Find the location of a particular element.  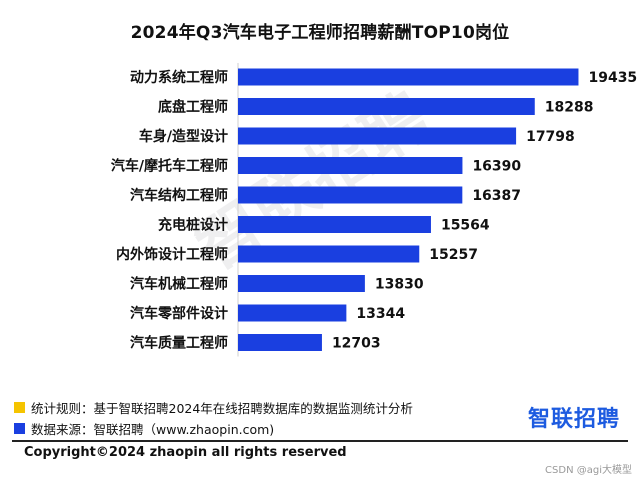

note-rule-text: 统计规则：基于智联招聘2024年在线招聘数据库的数据监测统计分析 is located at coordinates (222, 408).